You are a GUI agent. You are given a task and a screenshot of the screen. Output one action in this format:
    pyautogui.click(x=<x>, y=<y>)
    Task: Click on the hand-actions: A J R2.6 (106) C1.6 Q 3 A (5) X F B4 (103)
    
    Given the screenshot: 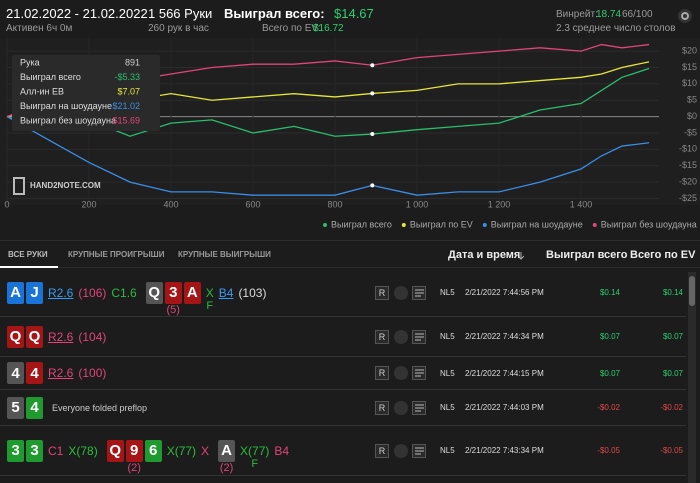 What is the action you would take?
    pyautogui.click(x=137, y=298)
    